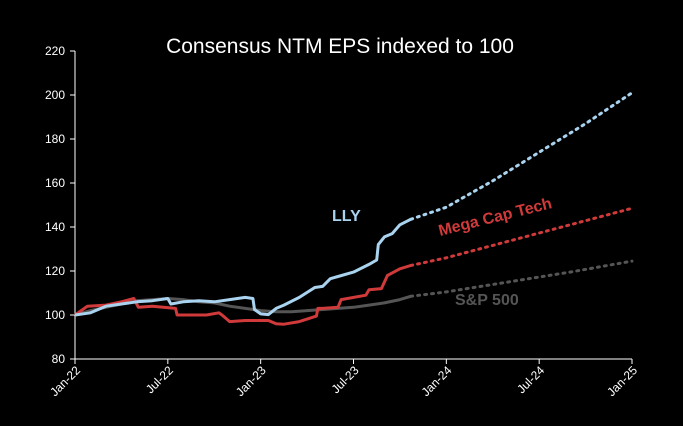 This screenshot has width=683, height=426. What do you see at coordinates (55, 51) in the screenshot?
I see `y-tick-label: 220` at bounding box center [55, 51].